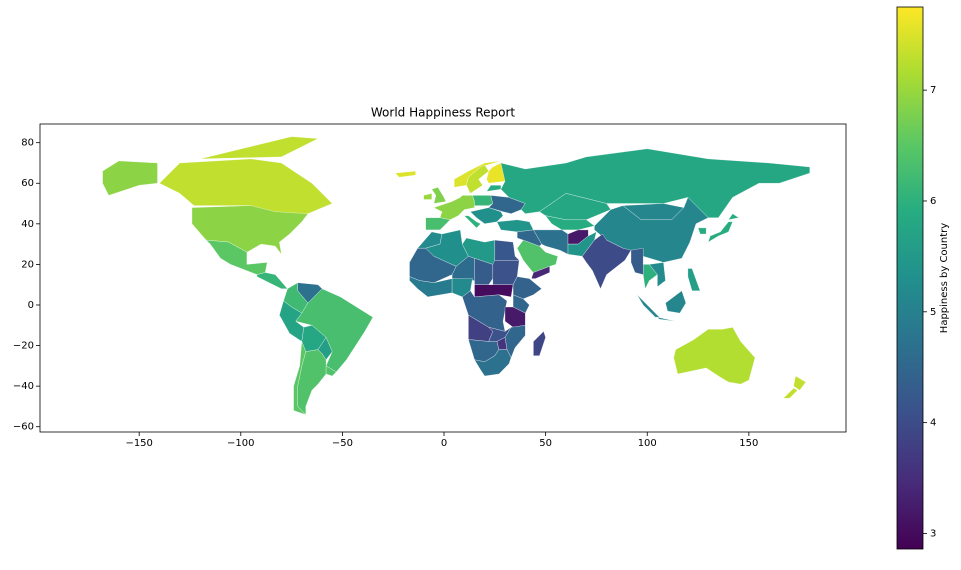  What do you see at coordinates (27, 224) in the screenshot?
I see `y-tick-label: 40` at bounding box center [27, 224].